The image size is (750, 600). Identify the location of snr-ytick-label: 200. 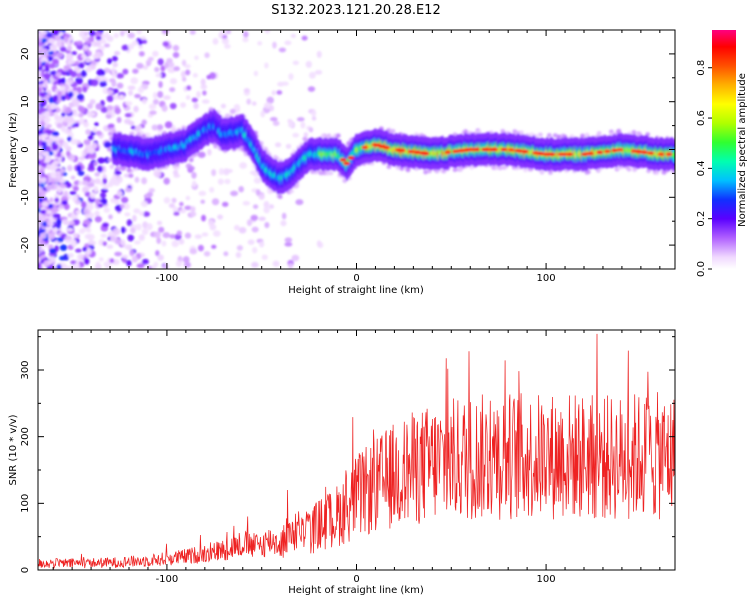
(25, 436).